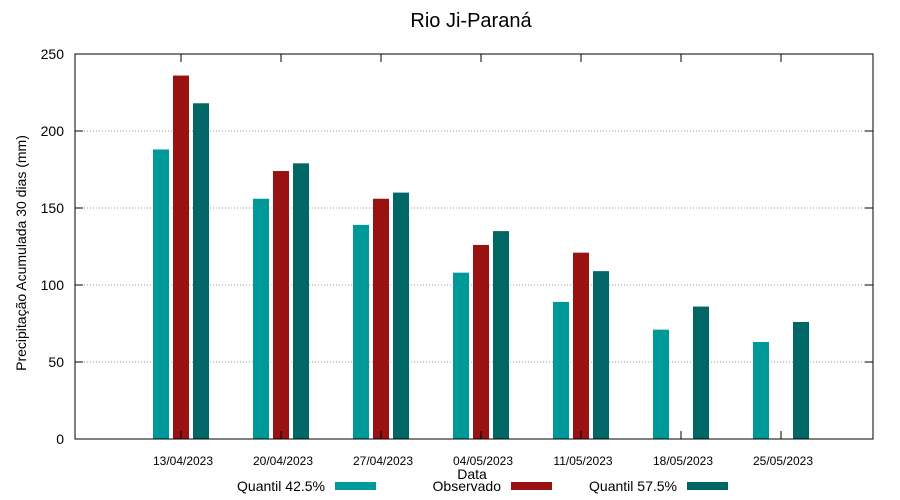 The width and height of the screenshot is (900, 500). Describe the element at coordinates (53, 54) in the screenshot. I see `y-tick-label: 250` at that location.